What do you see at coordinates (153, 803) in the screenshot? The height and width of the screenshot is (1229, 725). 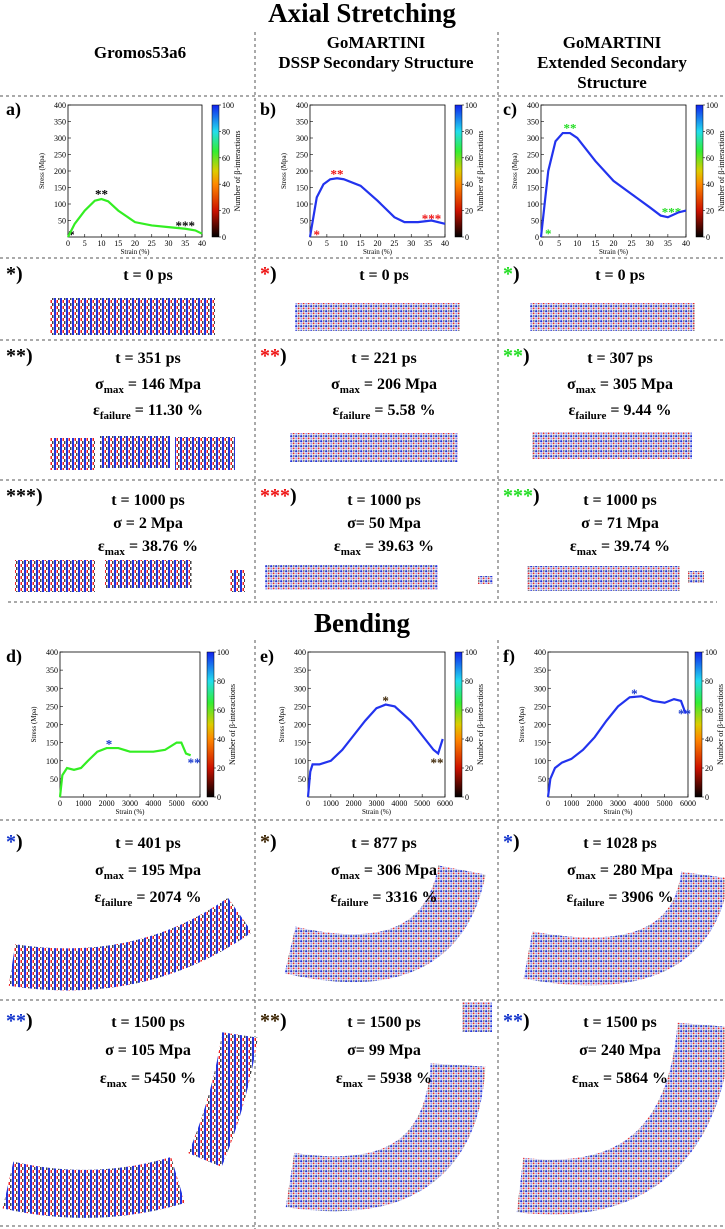 I see `x-tick-label: 4000` at bounding box center [153, 803].